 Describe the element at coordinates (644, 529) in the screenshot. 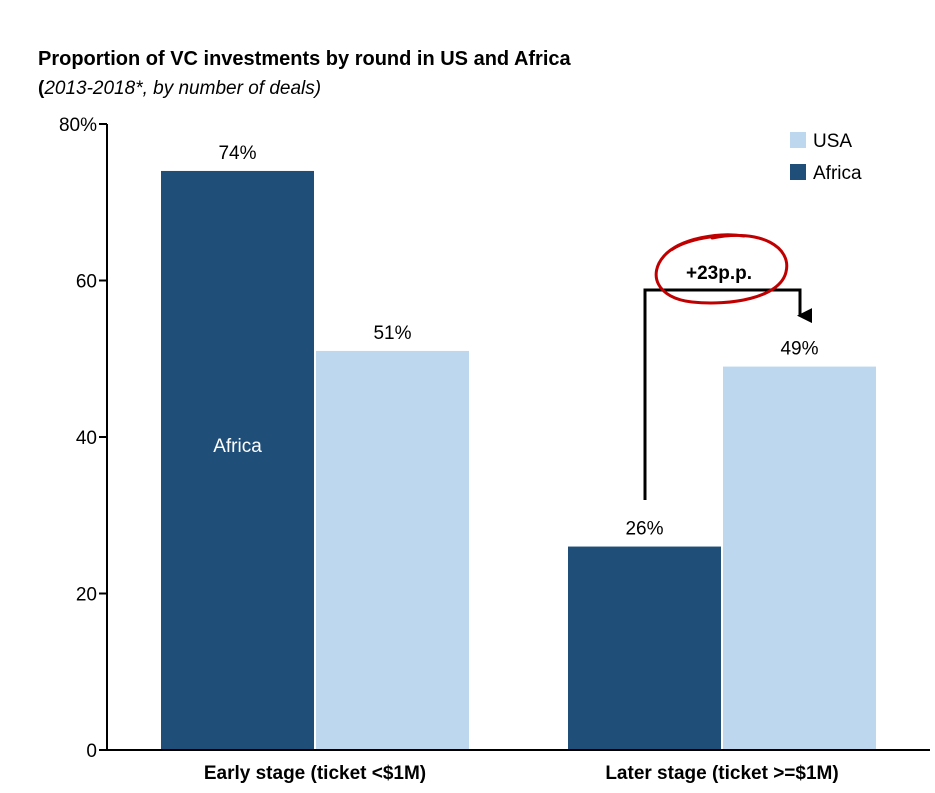

I see `data-label-africa-2: 26%` at that location.